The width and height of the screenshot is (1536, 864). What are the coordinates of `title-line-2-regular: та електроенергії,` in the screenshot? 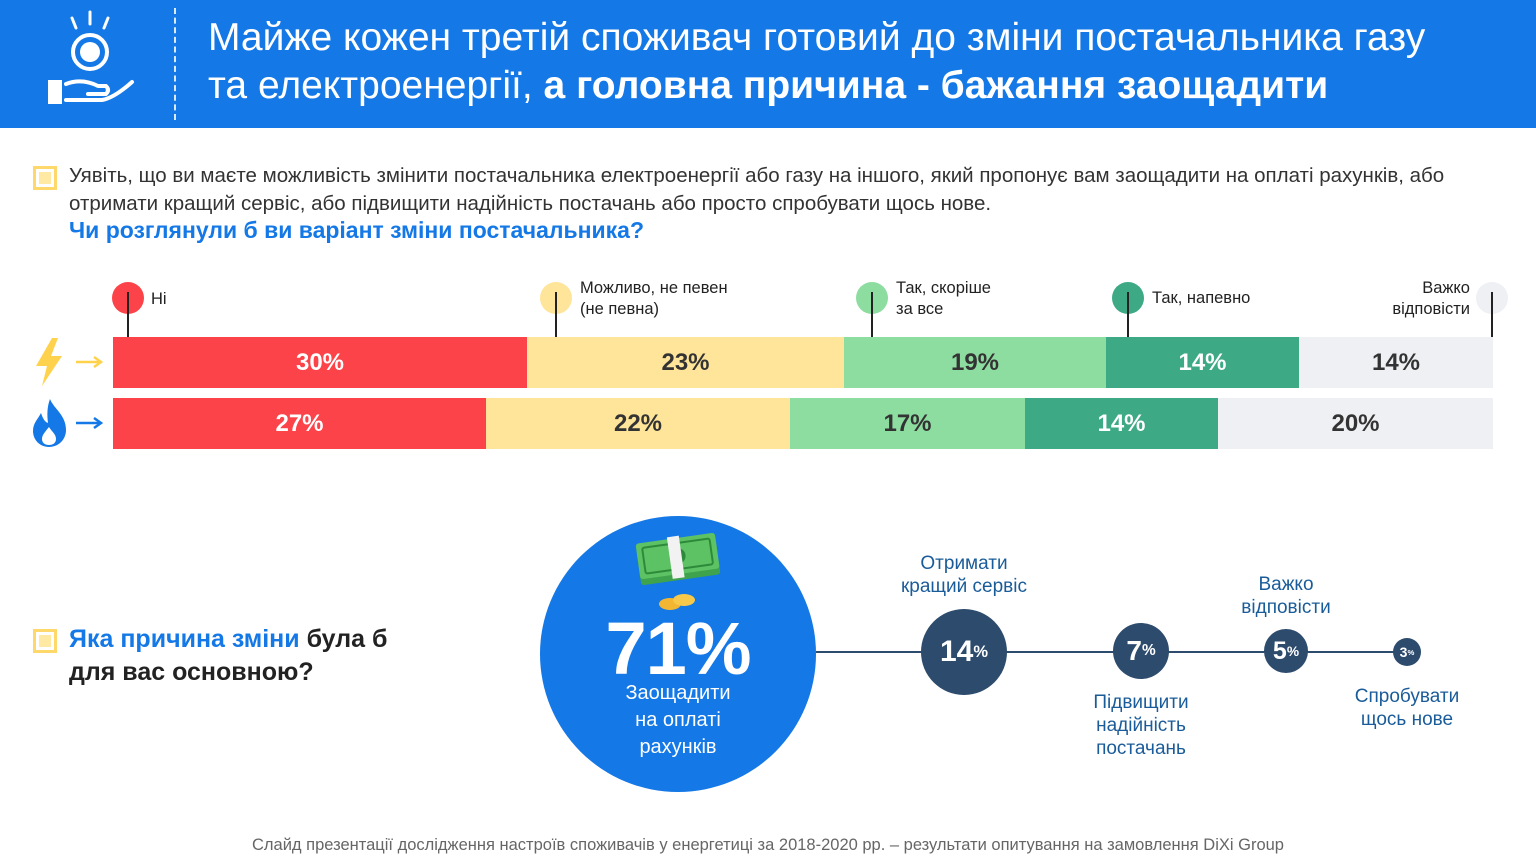 It's located at (370, 85).